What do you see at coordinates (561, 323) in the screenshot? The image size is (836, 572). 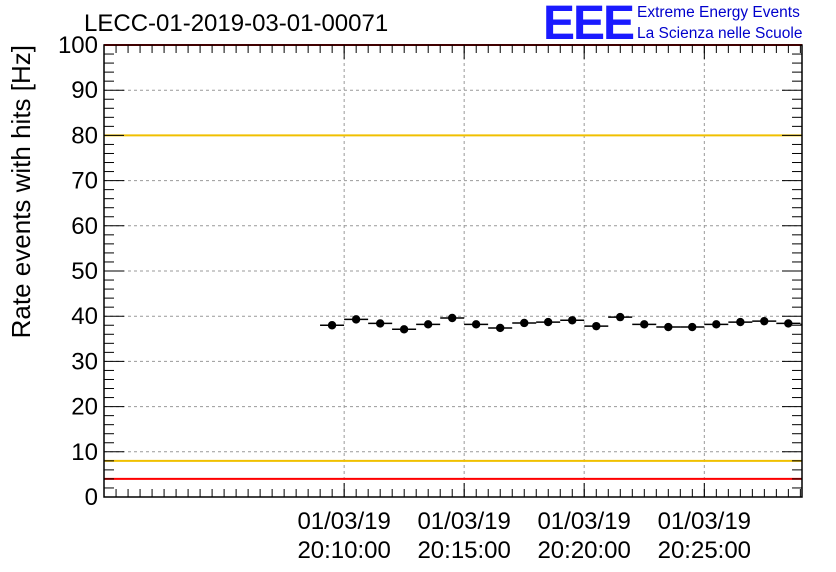 I see `data-points` at bounding box center [561, 323].